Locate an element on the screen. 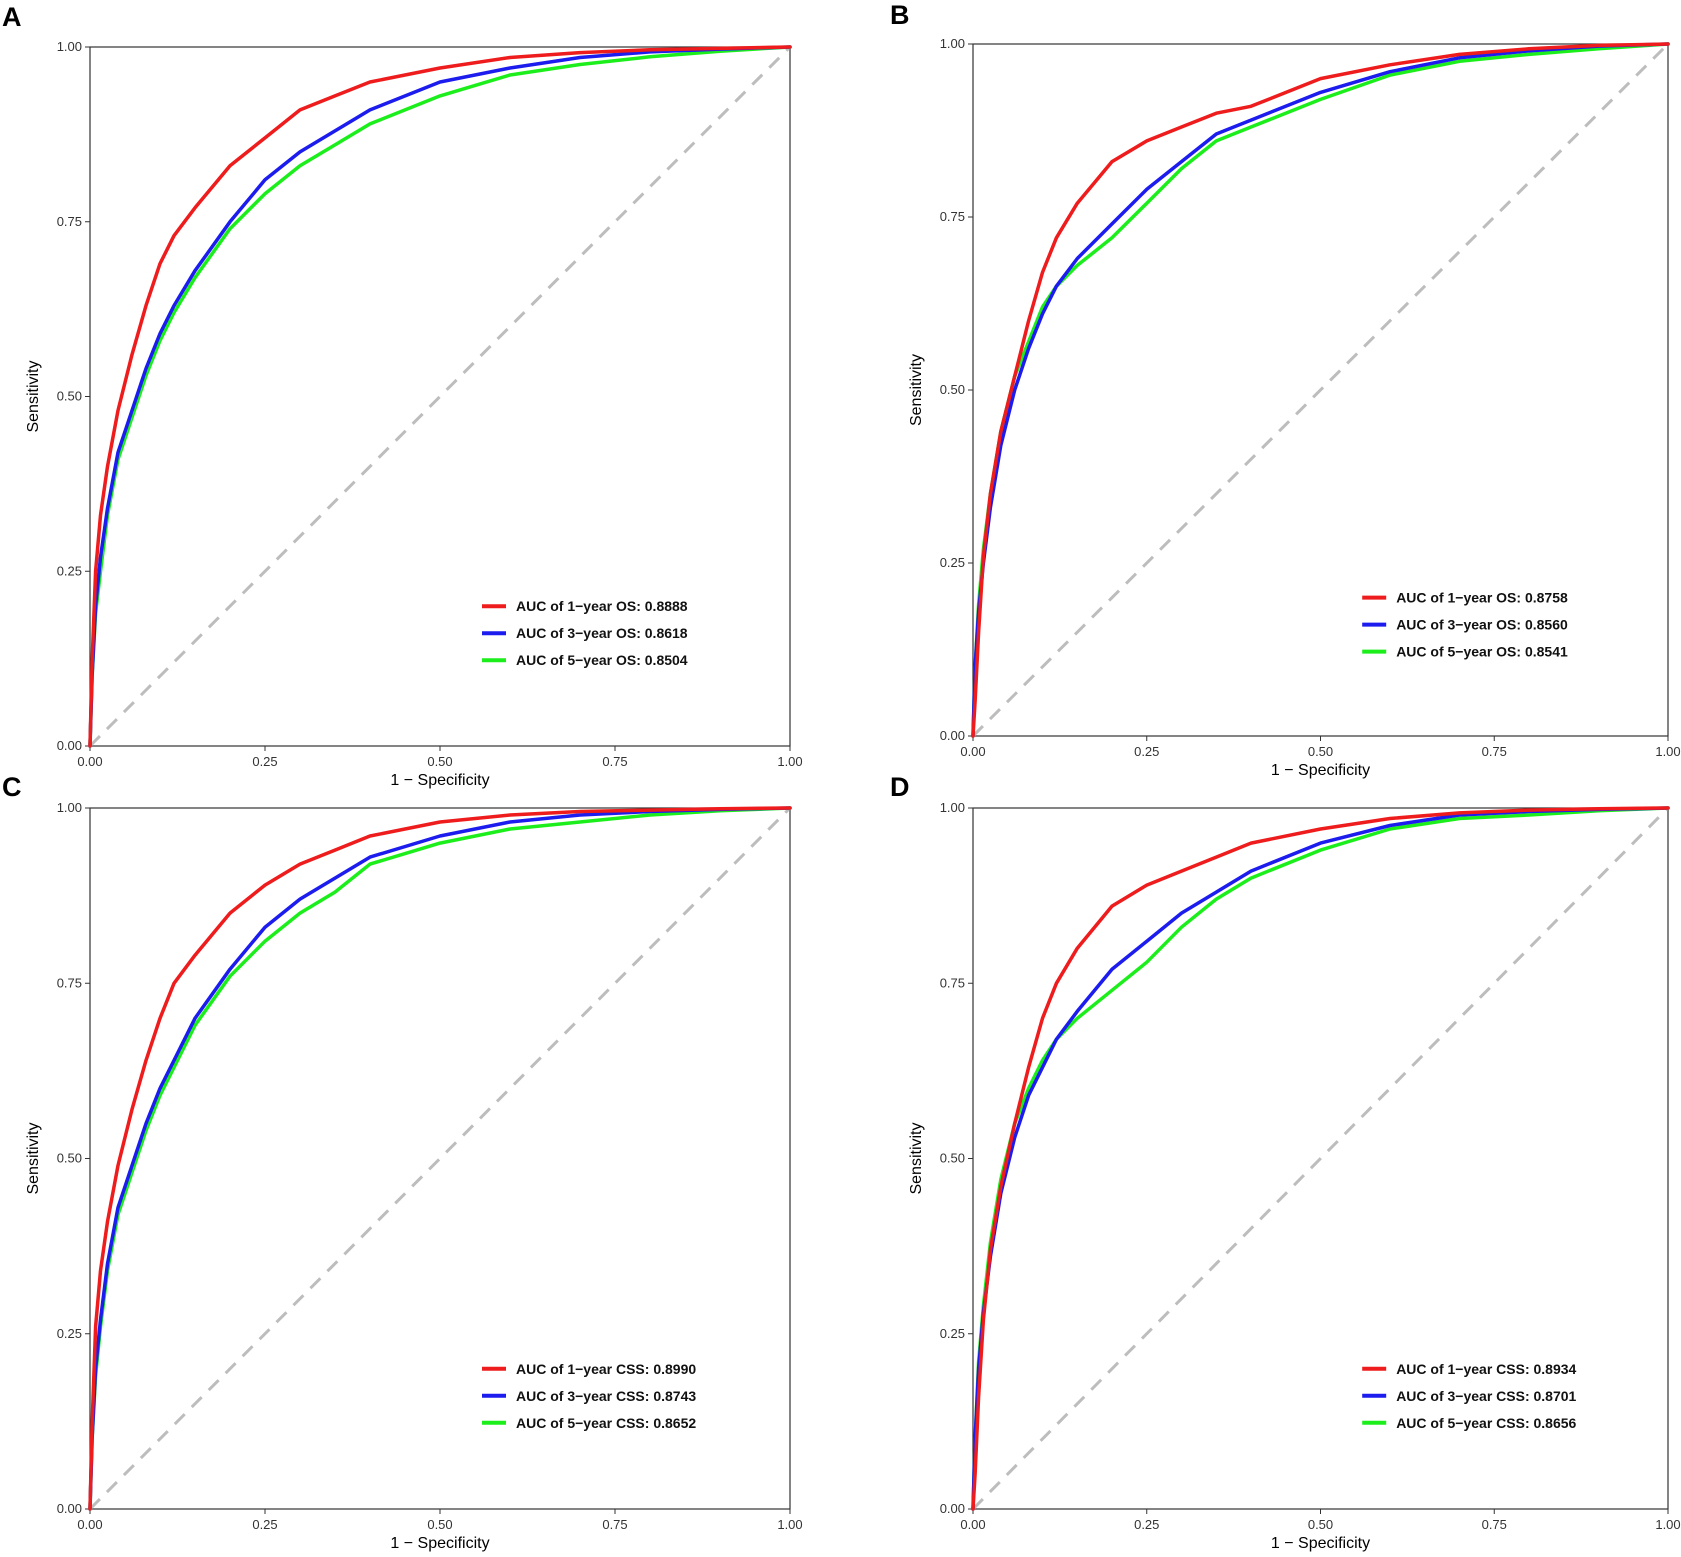 This screenshot has height=1557, width=1681. legend-label: AUC of 1−year OS: 0.8758 is located at coordinates (1482, 598).